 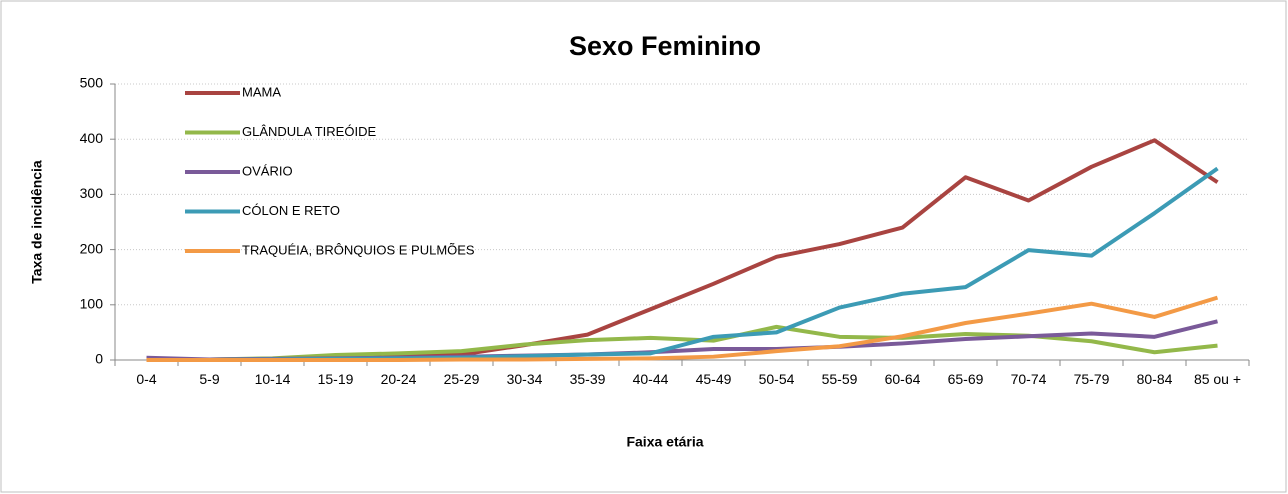 What do you see at coordinates (291, 210) in the screenshot?
I see `legend-label: CÓLON E RETO` at bounding box center [291, 210].